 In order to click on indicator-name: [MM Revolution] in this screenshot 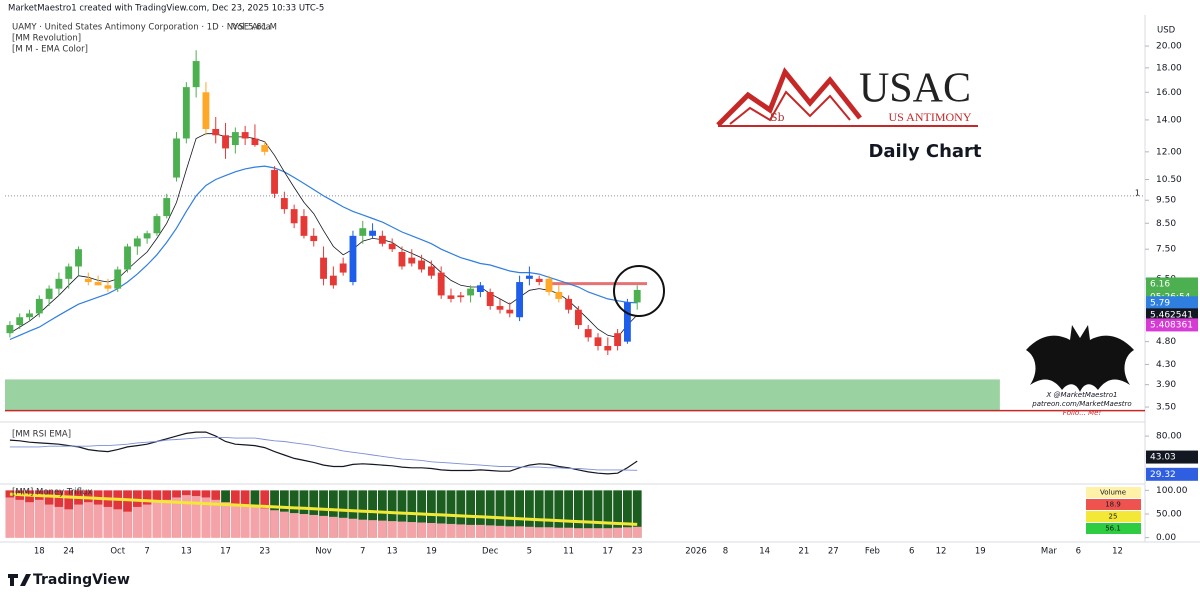, I will do `click(46, 39)`.